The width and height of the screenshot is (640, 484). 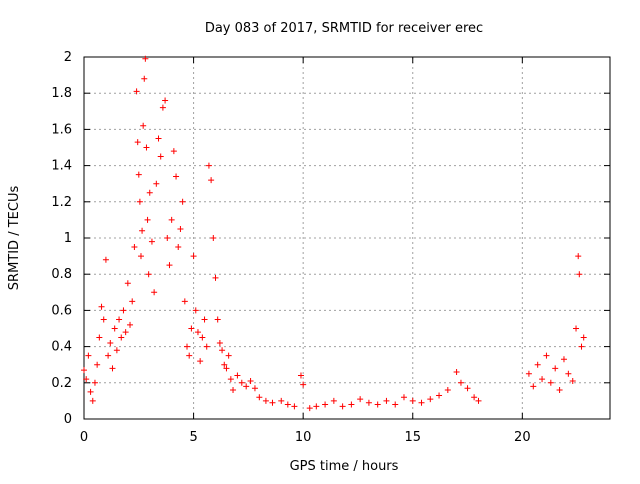 I want to click on x-tick-label: 10, so click(x=303, y=437).